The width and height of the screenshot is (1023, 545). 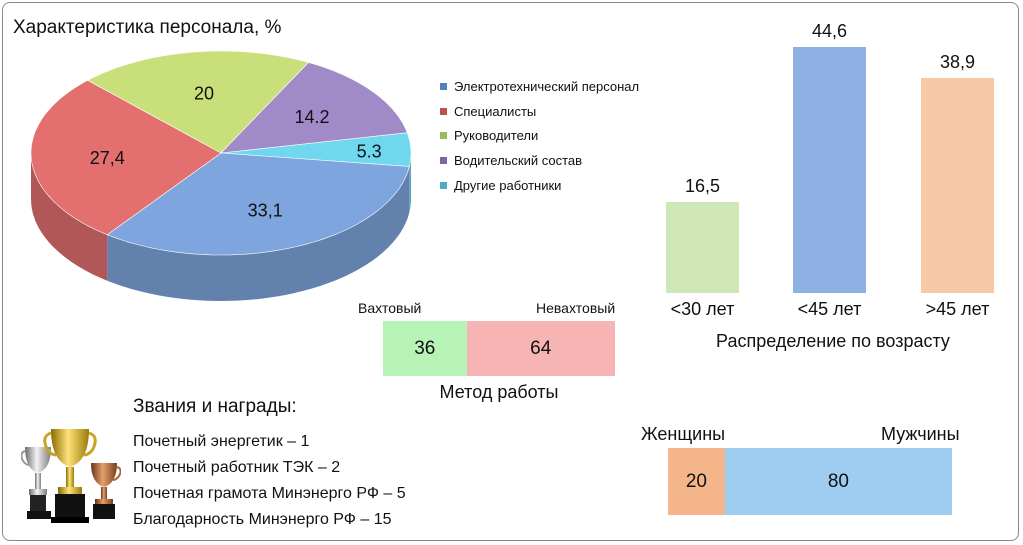 I want to click on age-bar-value-label: 16,5, so click(x=702, y=185).